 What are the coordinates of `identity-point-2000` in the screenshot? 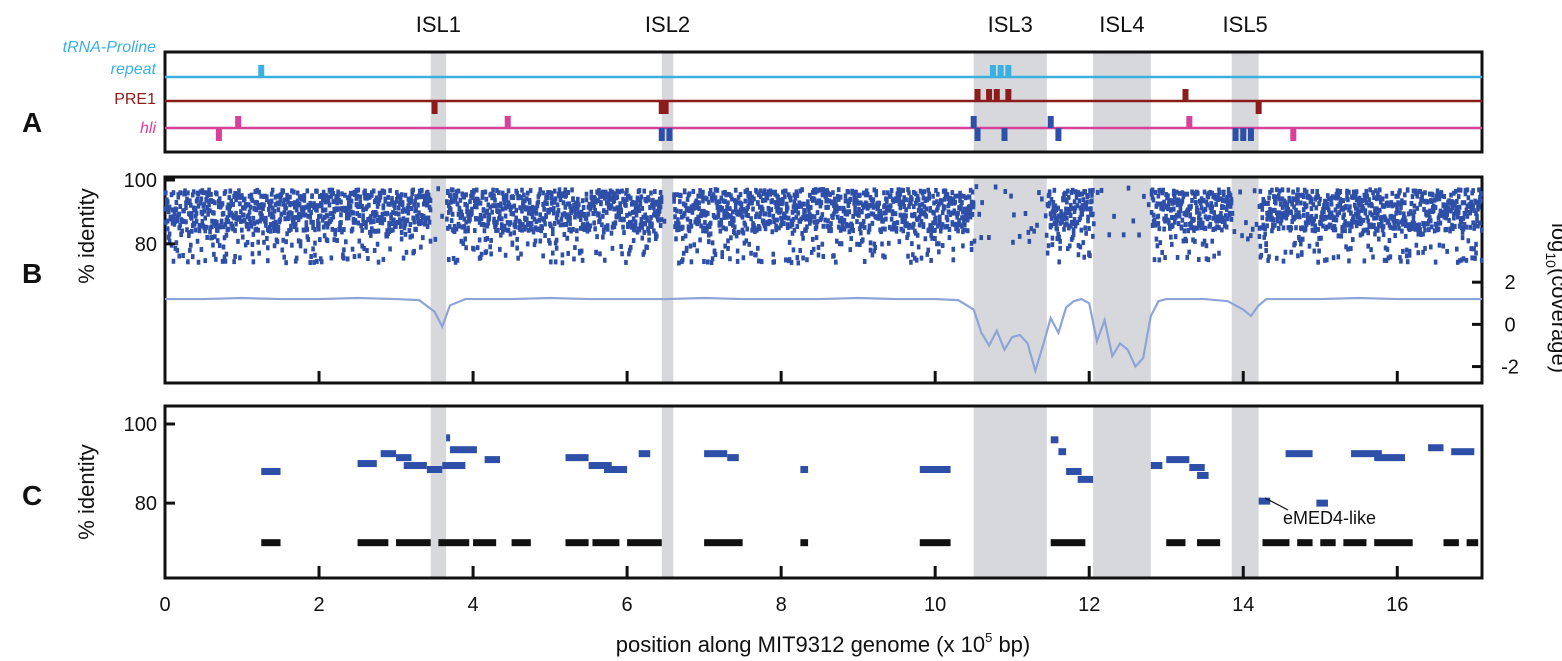 It's located at (833, 193).